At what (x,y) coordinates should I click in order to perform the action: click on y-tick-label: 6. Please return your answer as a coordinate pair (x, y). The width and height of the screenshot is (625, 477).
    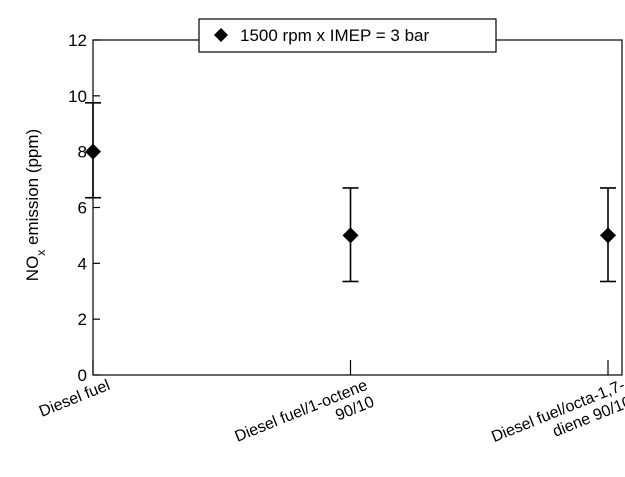
    Looking at the image, I should click on (82, 208).